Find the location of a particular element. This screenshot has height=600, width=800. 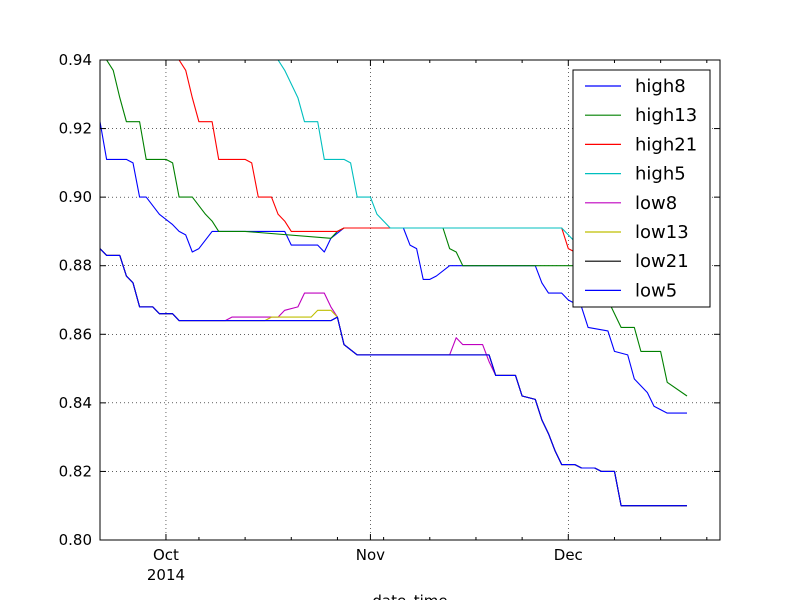

y-tick-label: 0.90 is located at coordinates (75, 197).